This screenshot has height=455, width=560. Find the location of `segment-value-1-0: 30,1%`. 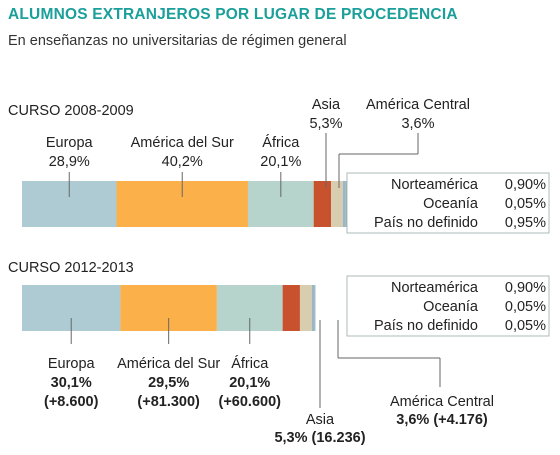

segment-value-1-0: 30,1% is located at coordinates (71, 383).